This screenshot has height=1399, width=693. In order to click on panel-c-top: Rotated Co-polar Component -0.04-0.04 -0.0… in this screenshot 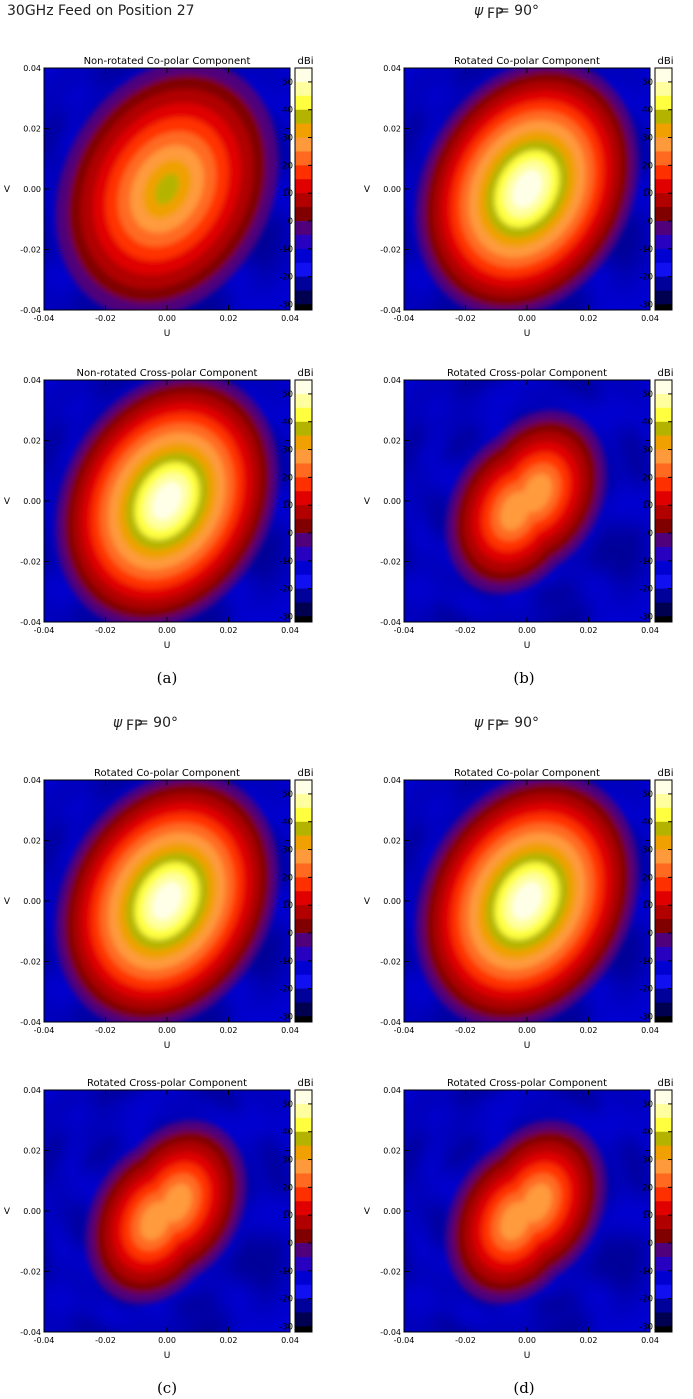, I will do `click(159, 909)`.